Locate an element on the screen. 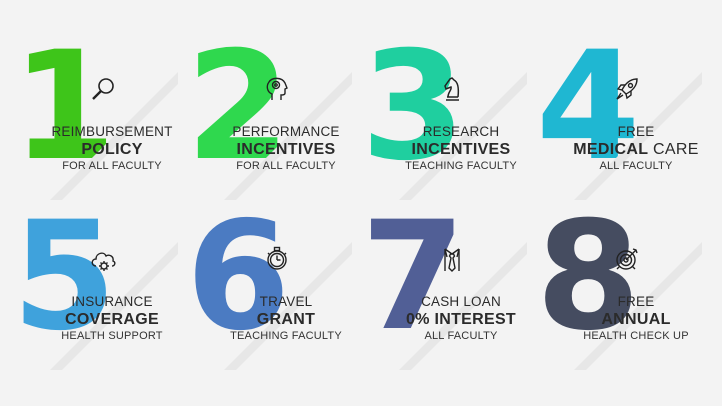  card-text: PERFORMANCE INCENTIVES FOR ALL FACULTY is located at coordinates (286, 149).